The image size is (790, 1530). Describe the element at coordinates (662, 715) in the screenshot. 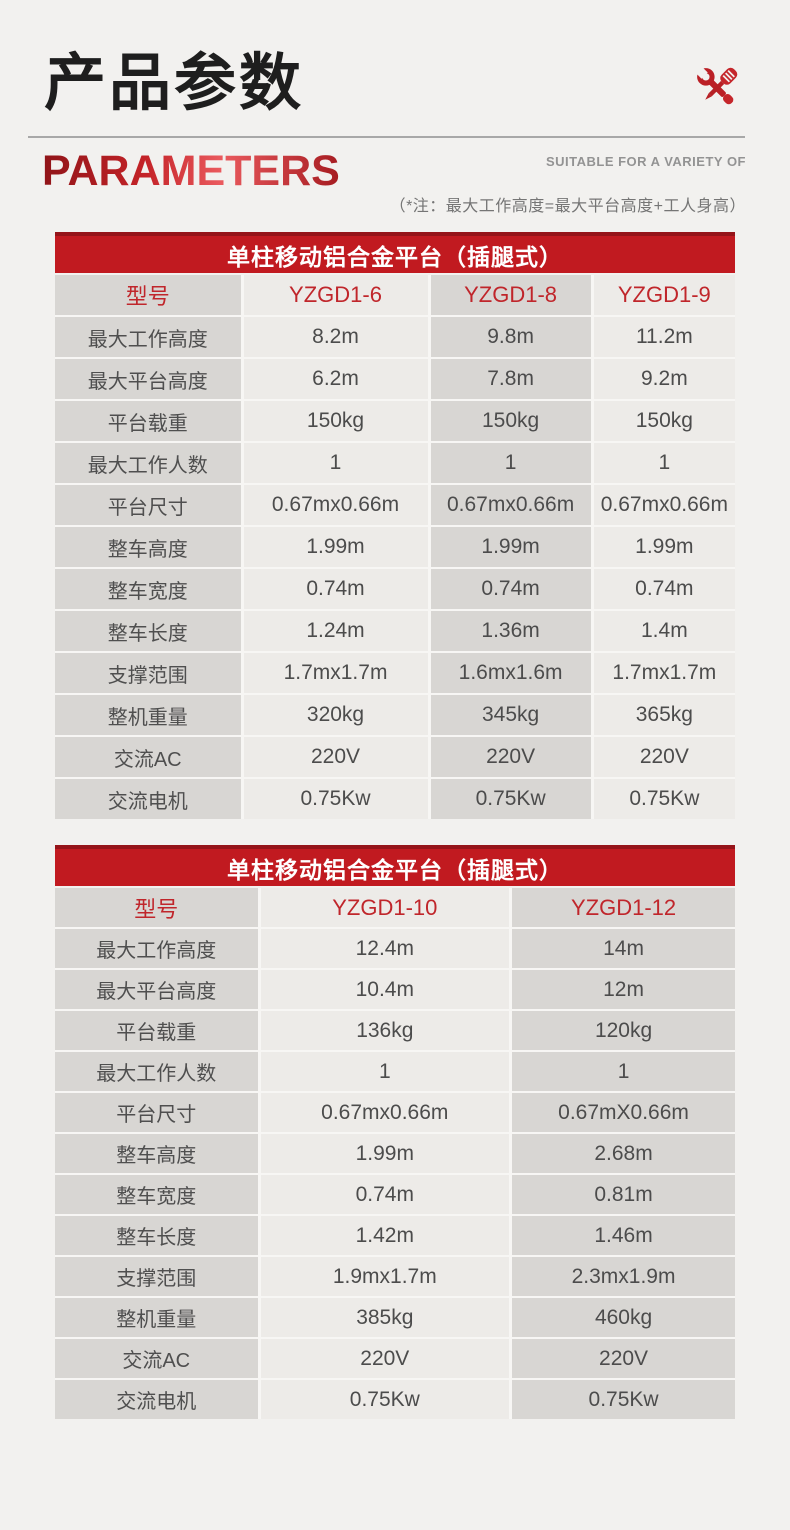

I see `cell-value: 365kg` at that location.